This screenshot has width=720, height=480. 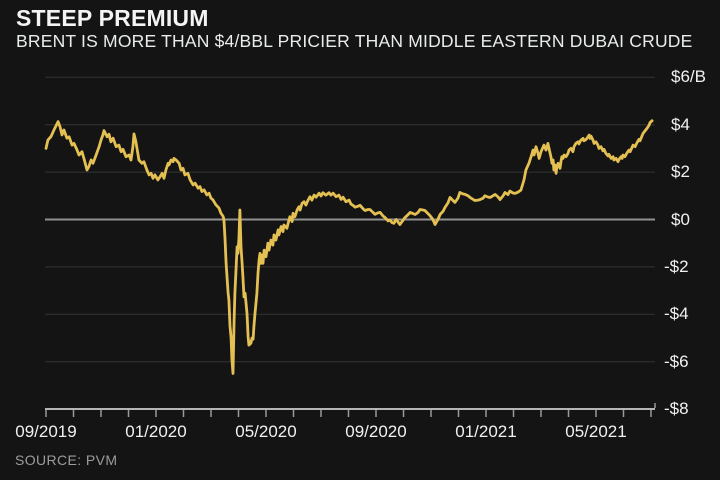 What do you see at coordinates (376, 431) in the screenshot?
I see `x-axis-label: 09/2020` at bounding box center [376, 431].